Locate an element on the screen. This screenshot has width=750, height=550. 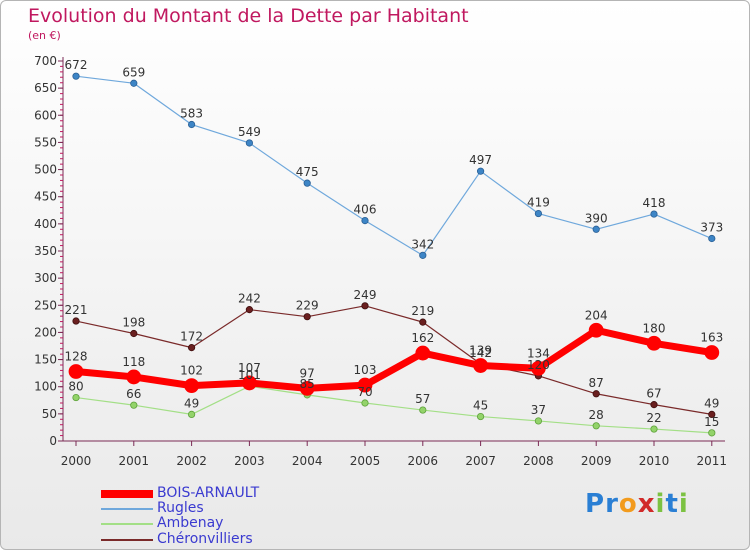
data-label-bois-arnault: 102 is located at coordinates (191, 371).